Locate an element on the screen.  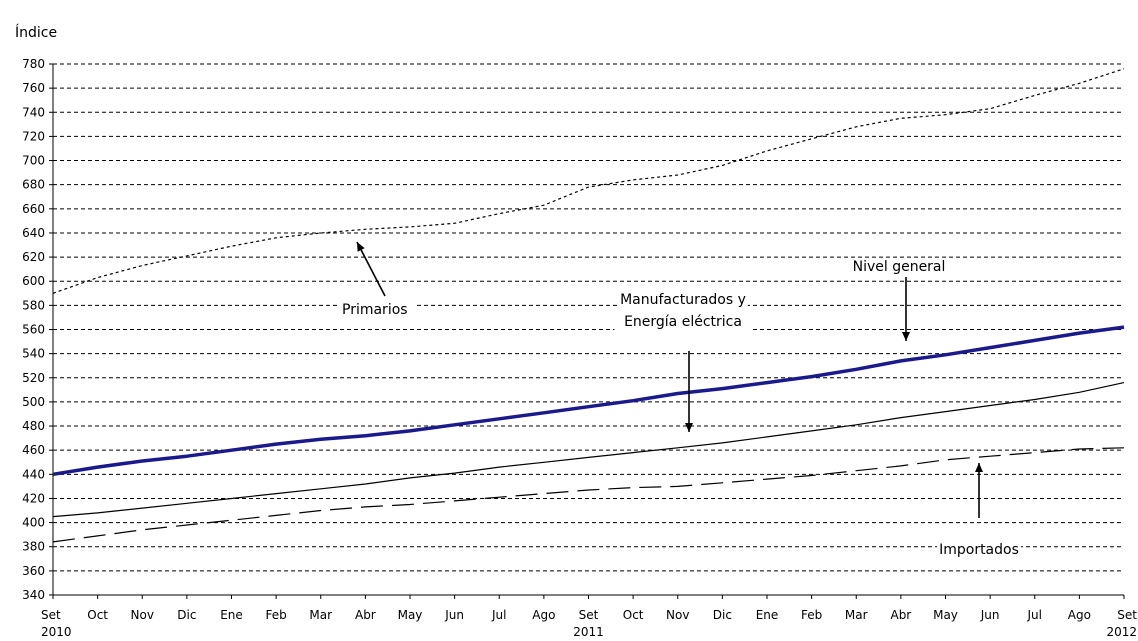
y-tick-label: 660 is located at coordinates (33, 209).